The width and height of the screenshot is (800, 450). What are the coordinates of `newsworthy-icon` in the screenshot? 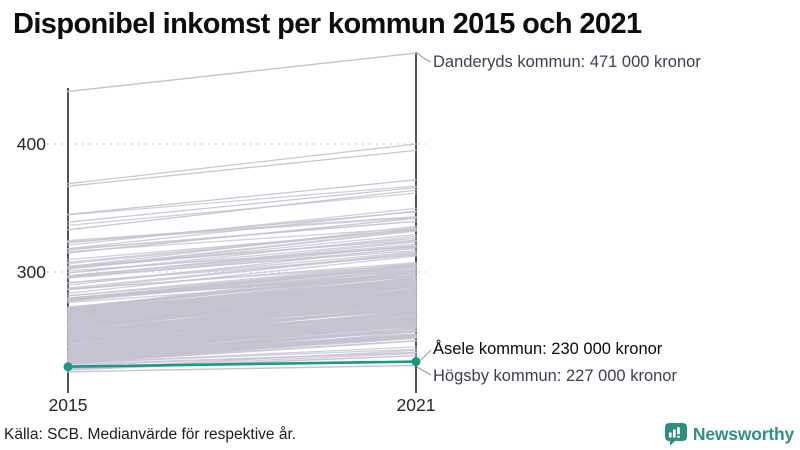 It's located at (675, 433).